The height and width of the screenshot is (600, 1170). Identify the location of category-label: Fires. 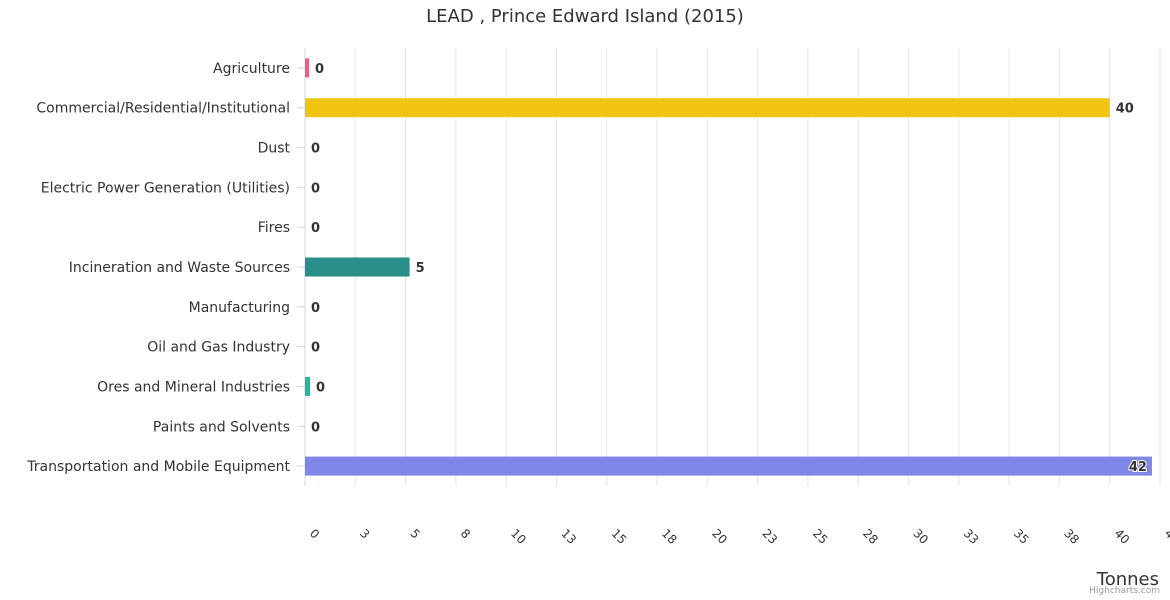
(274, 228).